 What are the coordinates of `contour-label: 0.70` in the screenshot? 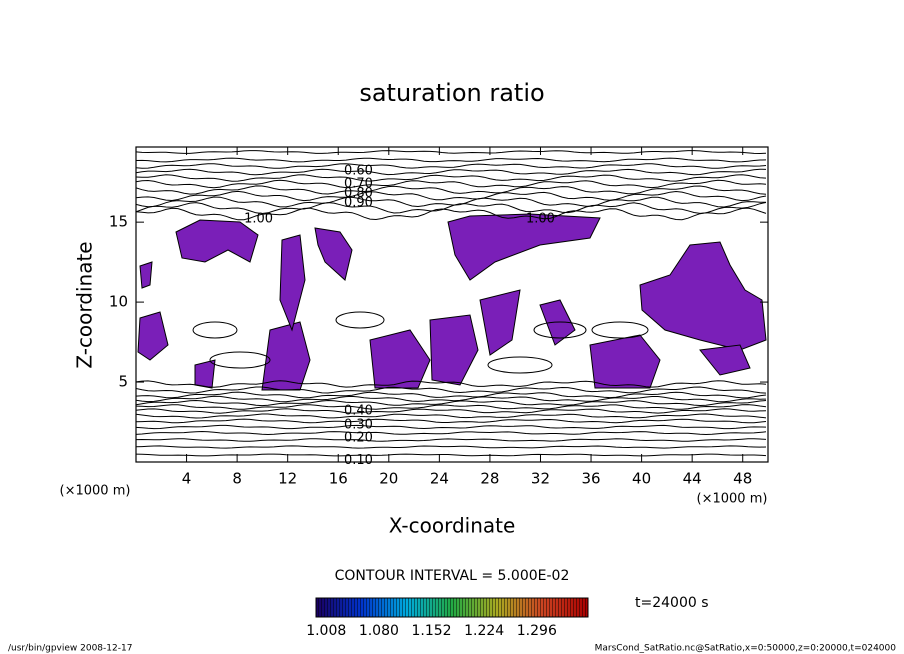 It's located at (358, 183).